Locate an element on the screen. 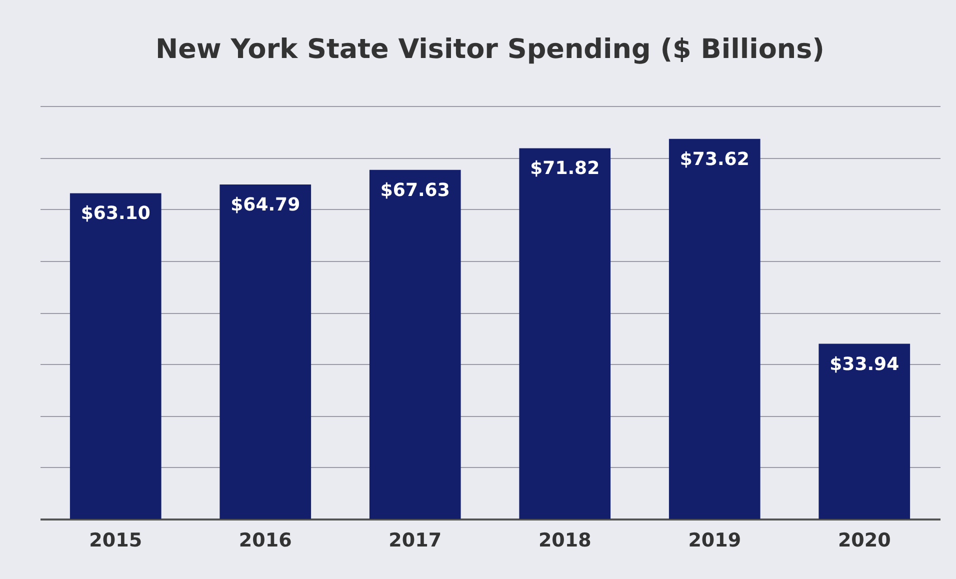 This screenshot has height=579, width=956. x-tick-label: 2015 is located at coordinates (115, 541).